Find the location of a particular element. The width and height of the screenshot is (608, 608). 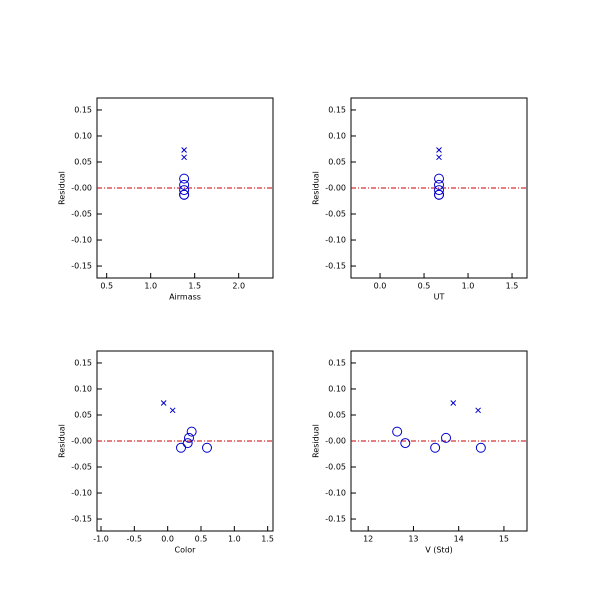

x-tick-label: -1.0 is located at coordinates (101, 539).